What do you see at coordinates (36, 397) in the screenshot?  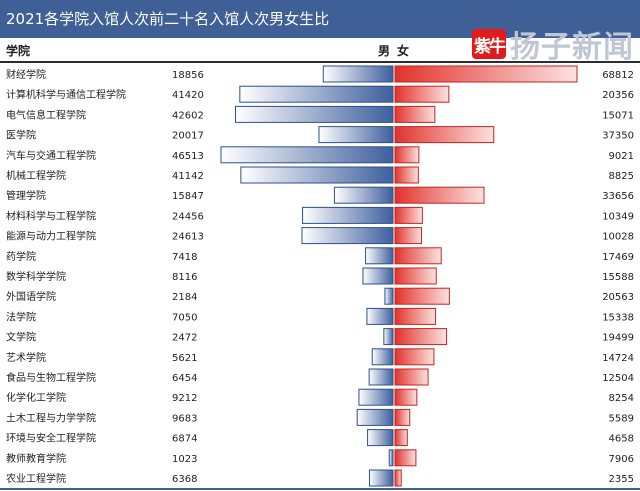 I see `category-label: 化学化工学院` at bounding box center [36, 397].